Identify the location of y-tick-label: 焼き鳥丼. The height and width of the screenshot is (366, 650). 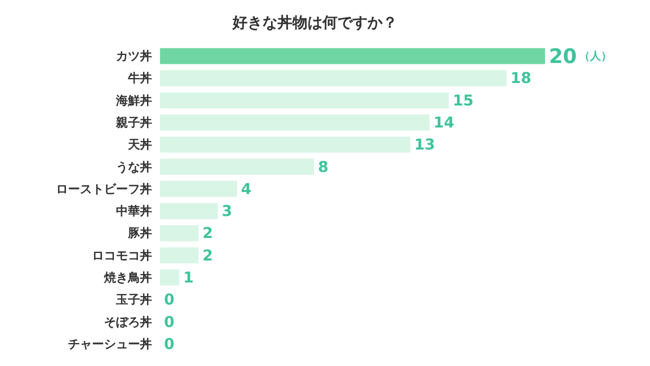
(127, 277).